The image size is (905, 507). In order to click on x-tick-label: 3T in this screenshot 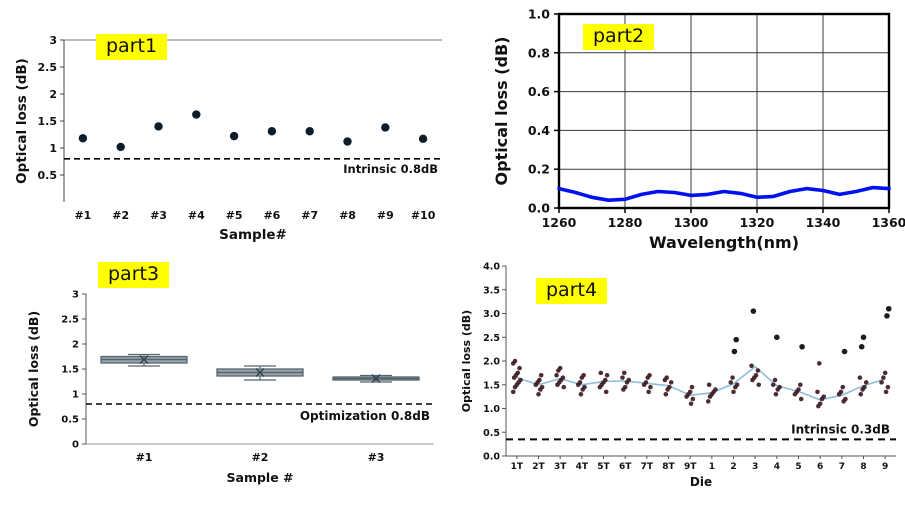, I will do `click(560, 467)`.